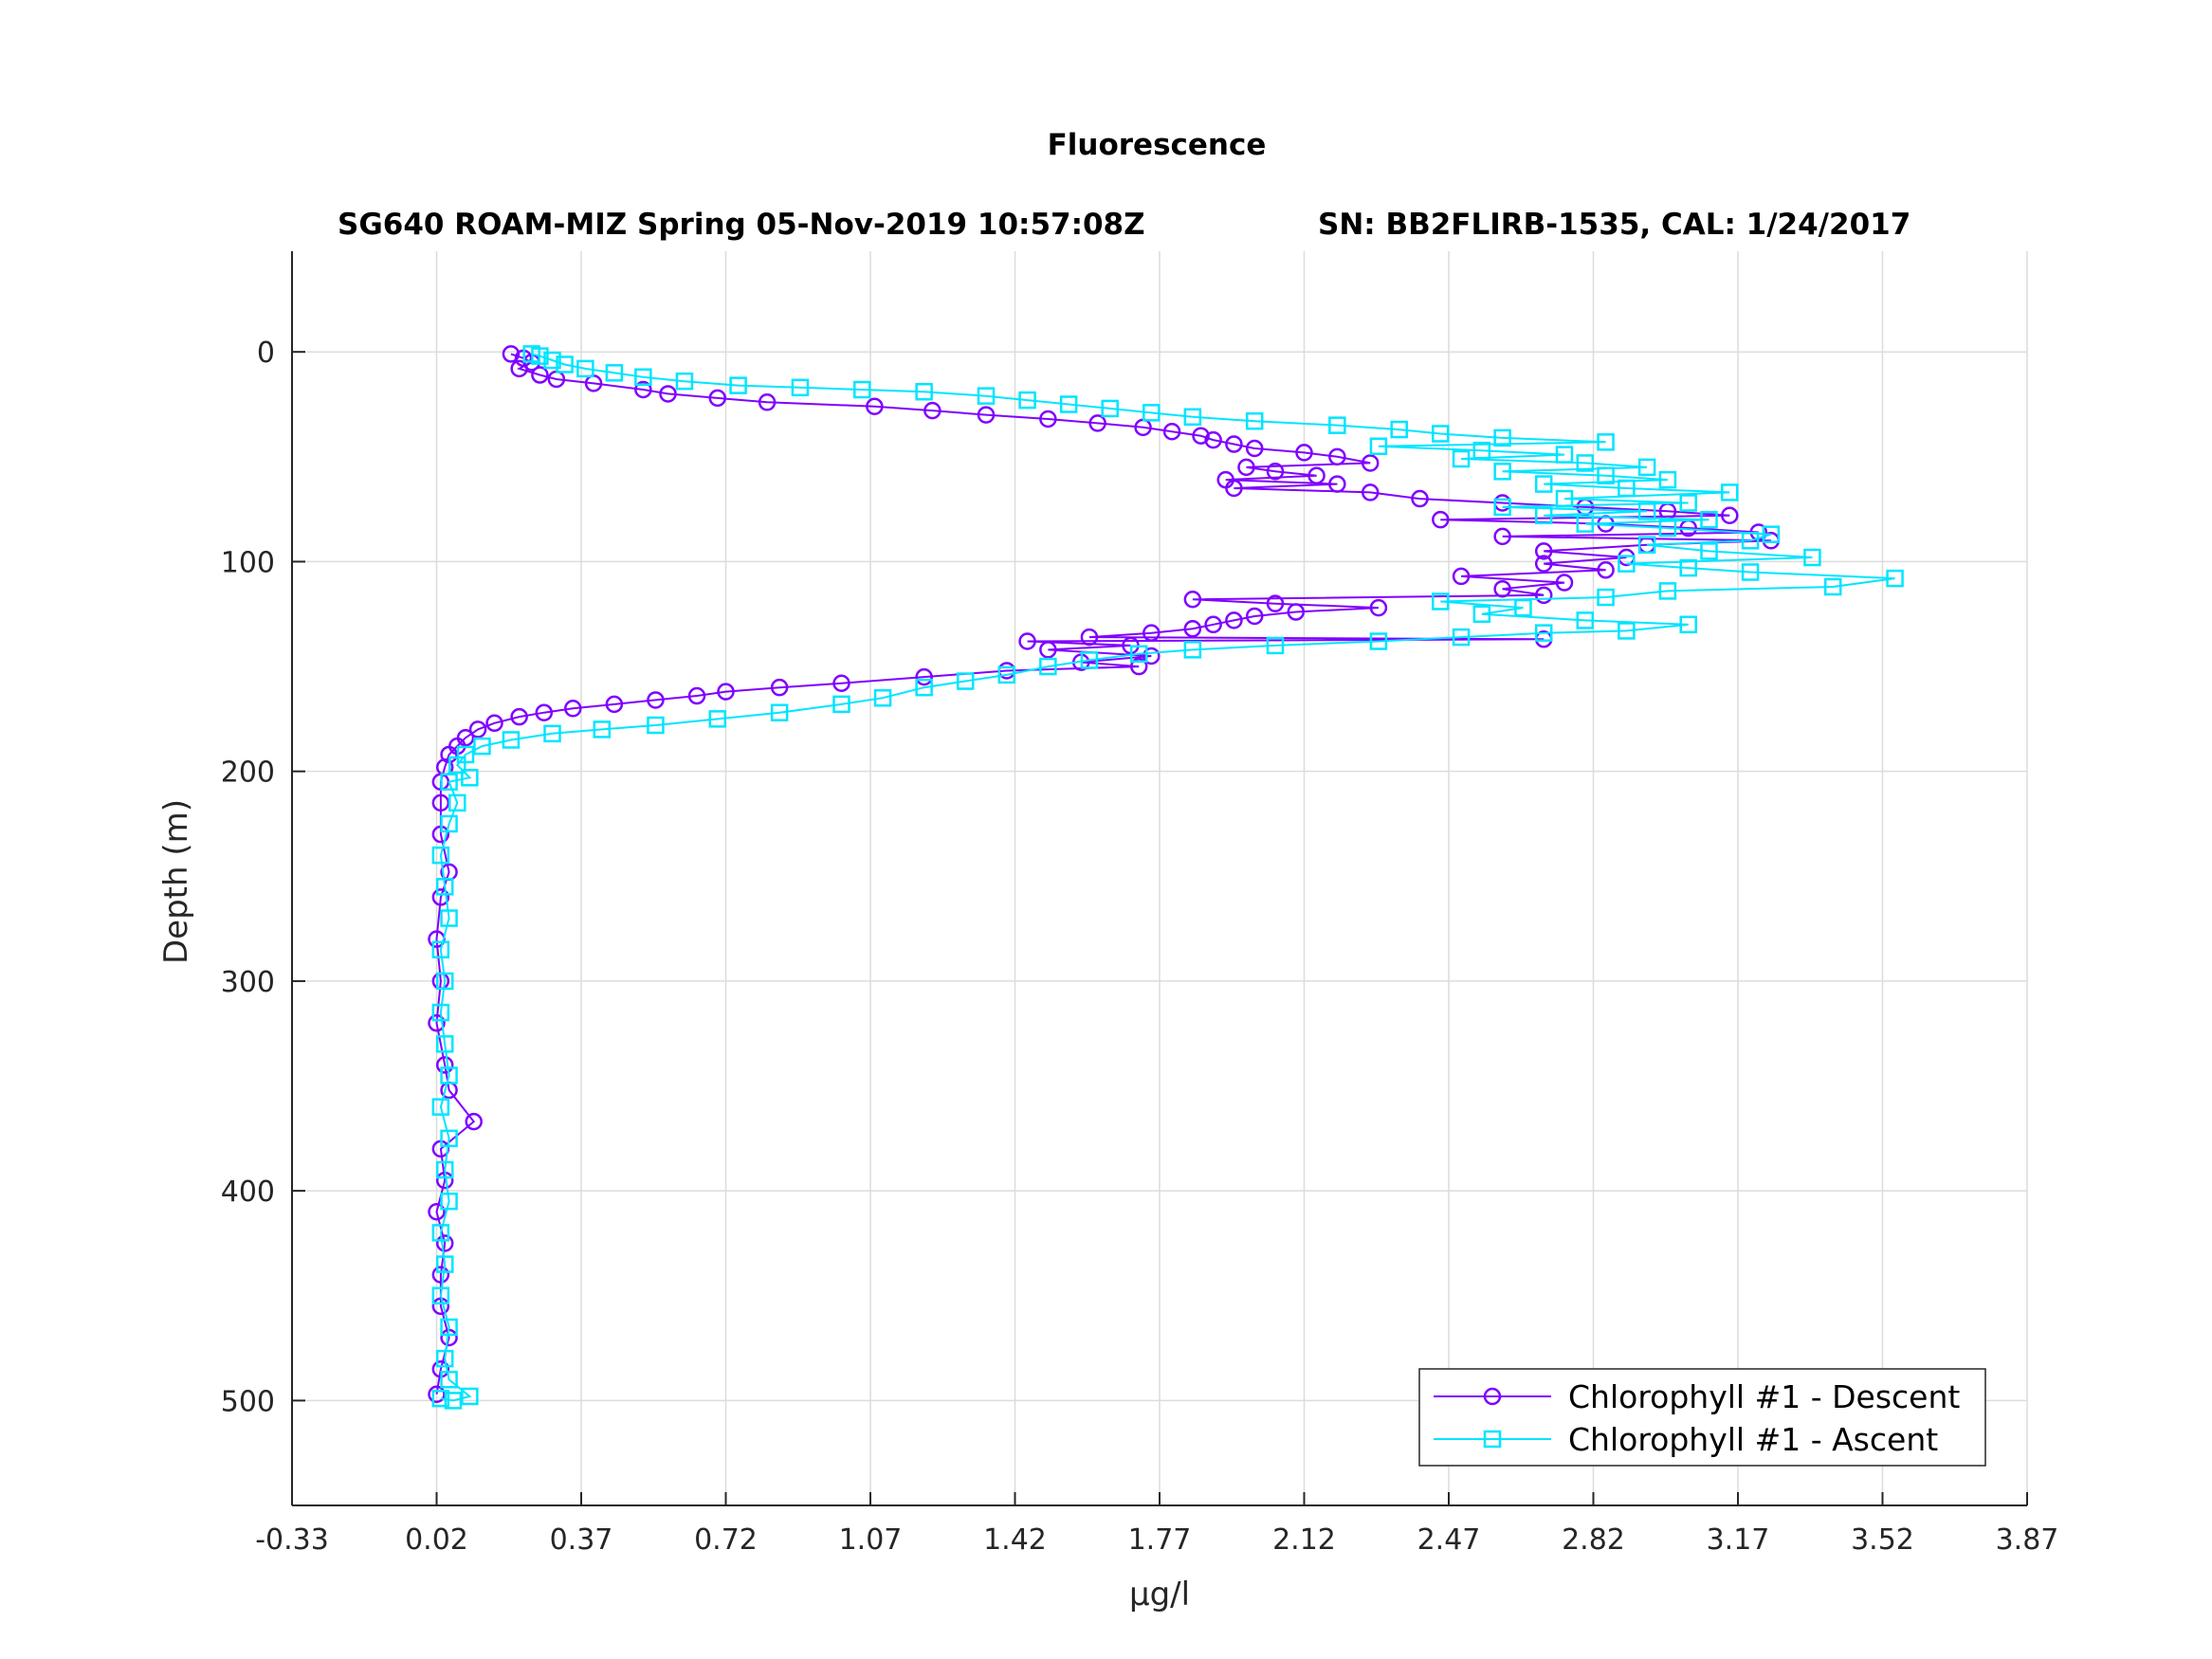  Describe the element at coordinates (1159, 1594) in the screenshot. I see `x-axis-label: μg/l` at that location.